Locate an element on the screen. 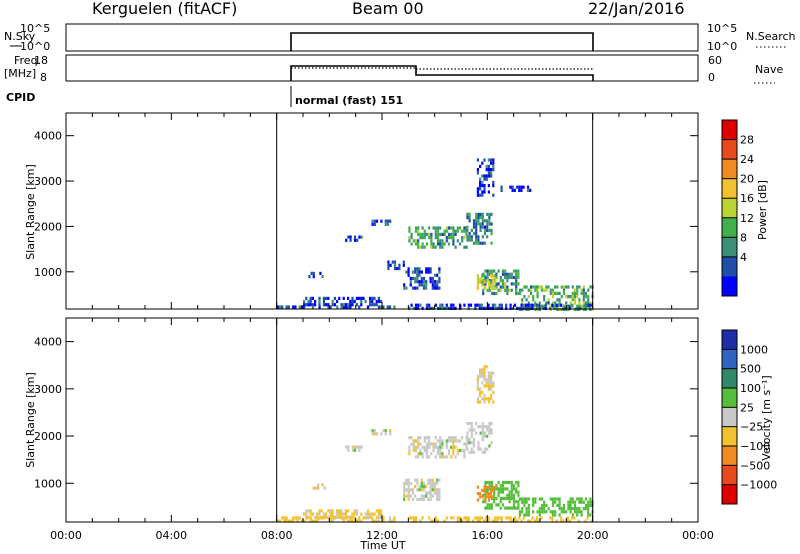 The image size is (800, 554). freq-tick-bottom: 8 is located at coordinates (43, 77).